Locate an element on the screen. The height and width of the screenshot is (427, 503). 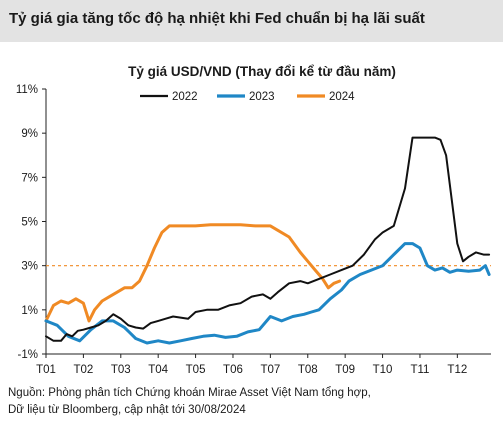
y-tick-label: 3% is located at coordinates (29, 267).